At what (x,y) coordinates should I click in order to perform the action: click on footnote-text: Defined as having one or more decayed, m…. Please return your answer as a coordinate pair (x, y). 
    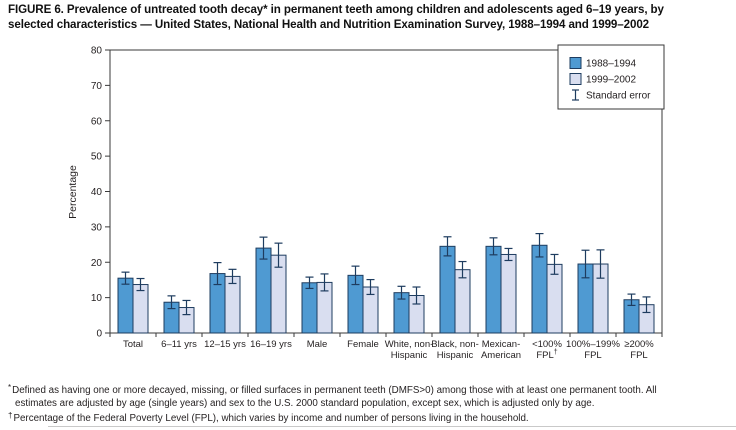
    Looking at the image, I should click on (334, 390).